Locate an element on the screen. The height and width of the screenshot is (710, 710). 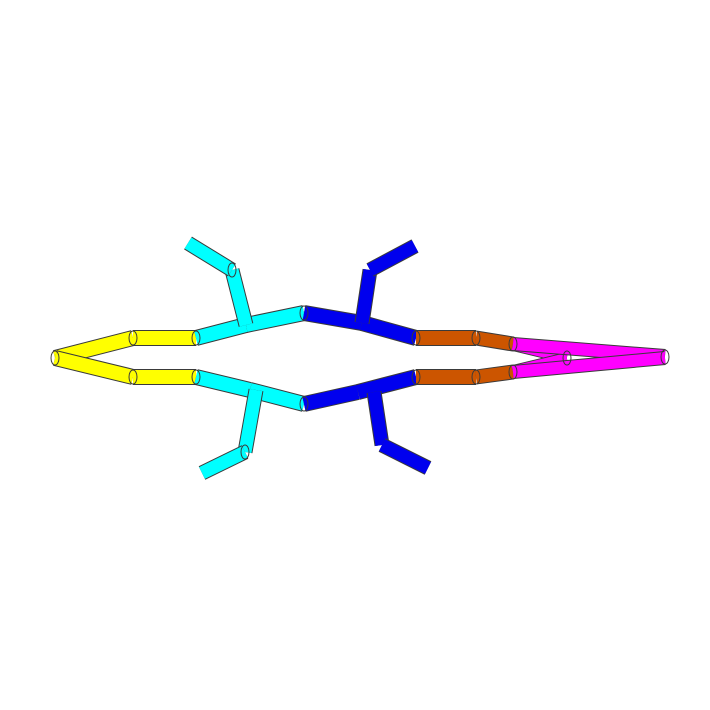
yellow-bond is located at coordinates (94, 367).